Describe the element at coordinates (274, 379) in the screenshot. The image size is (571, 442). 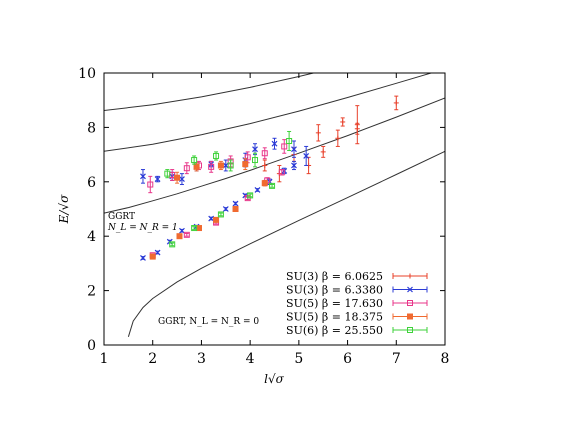
I see `x-axis-title: l√σ` at that location.